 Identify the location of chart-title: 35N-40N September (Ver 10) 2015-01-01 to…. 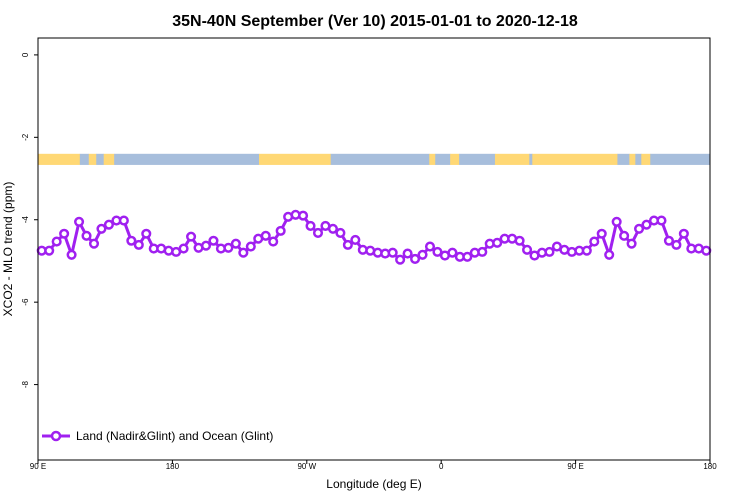
(375, 21).